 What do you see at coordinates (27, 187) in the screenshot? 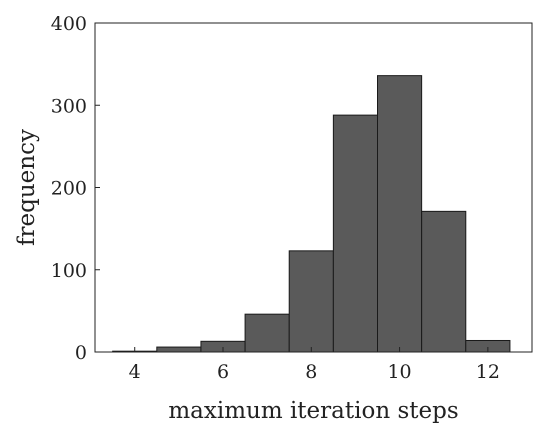
I see `y-axis-label: frequency` at bounding box center [27, 187].